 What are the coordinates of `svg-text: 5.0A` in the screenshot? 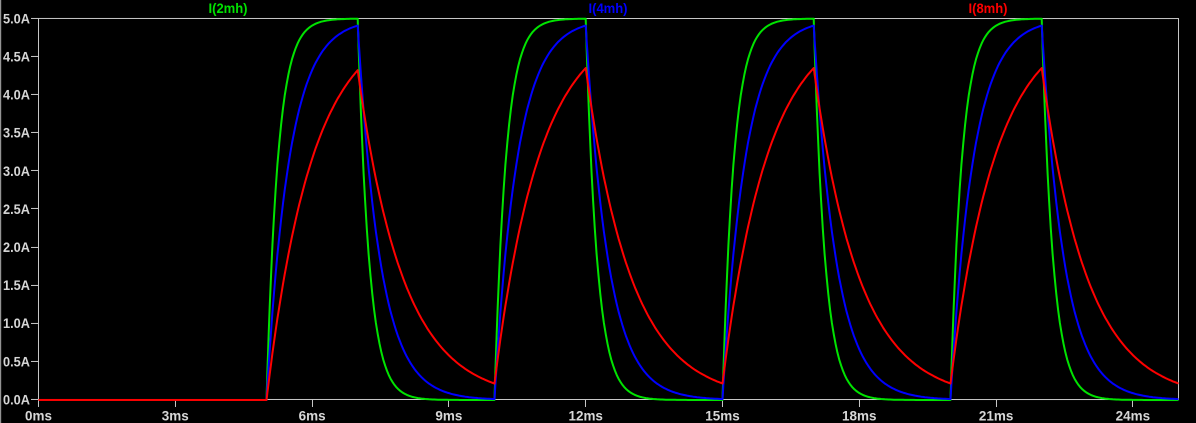 It's located at (16, 18).